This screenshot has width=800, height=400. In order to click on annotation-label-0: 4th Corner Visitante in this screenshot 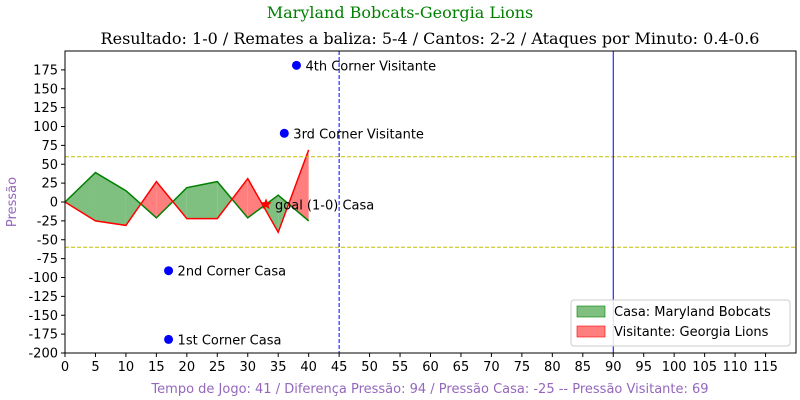, I will do `click(370, 66)`.